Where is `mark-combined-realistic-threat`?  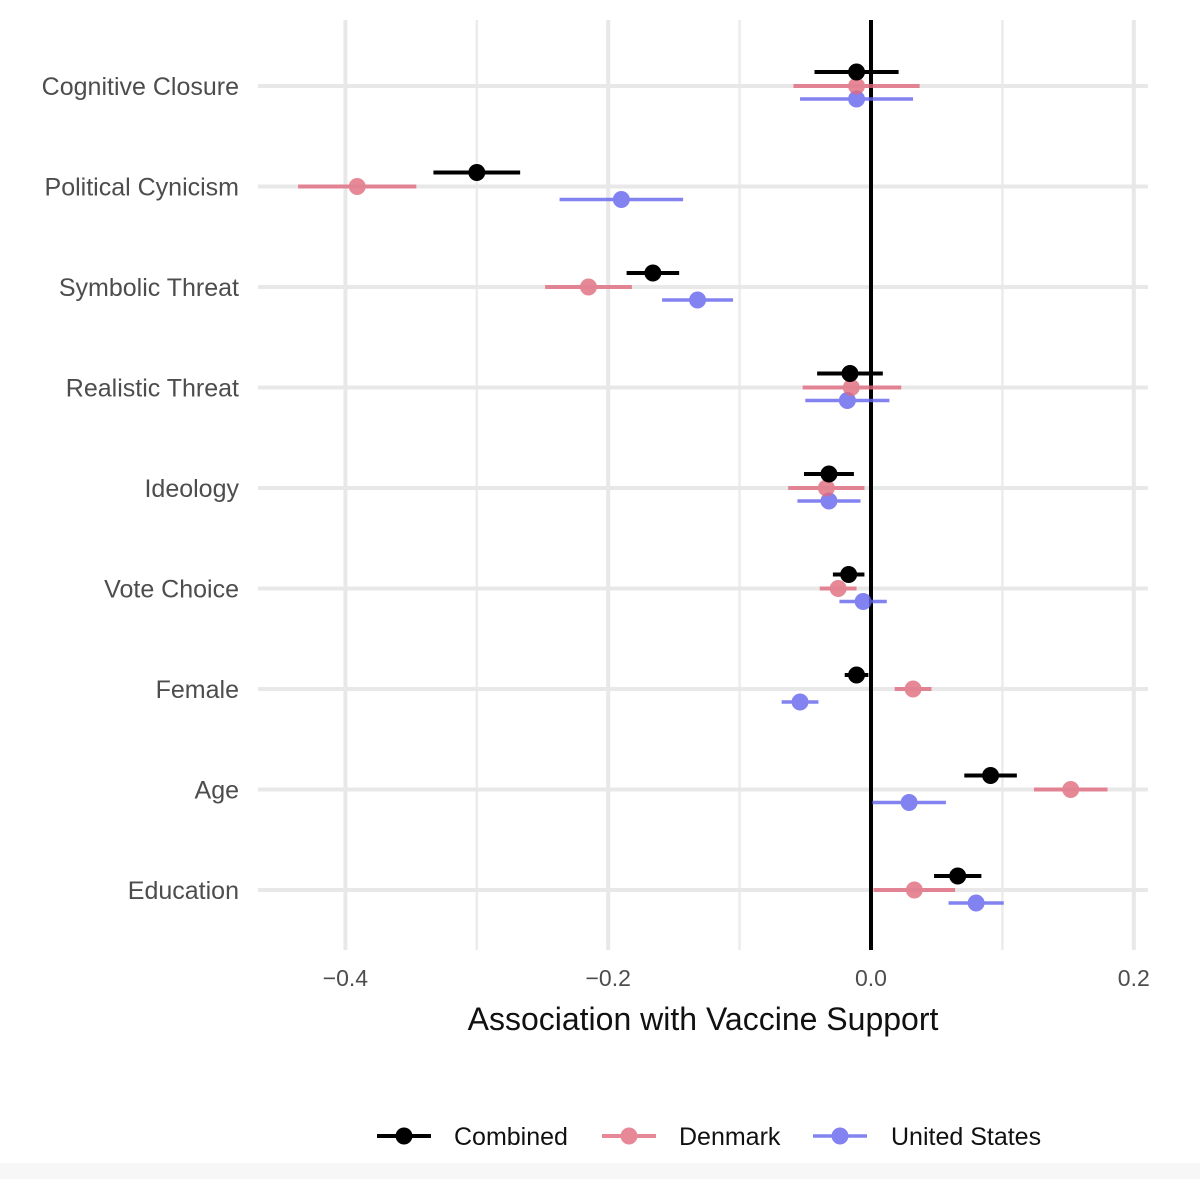
mark-combined-realistic-threat is located at coordinates (850, 373).